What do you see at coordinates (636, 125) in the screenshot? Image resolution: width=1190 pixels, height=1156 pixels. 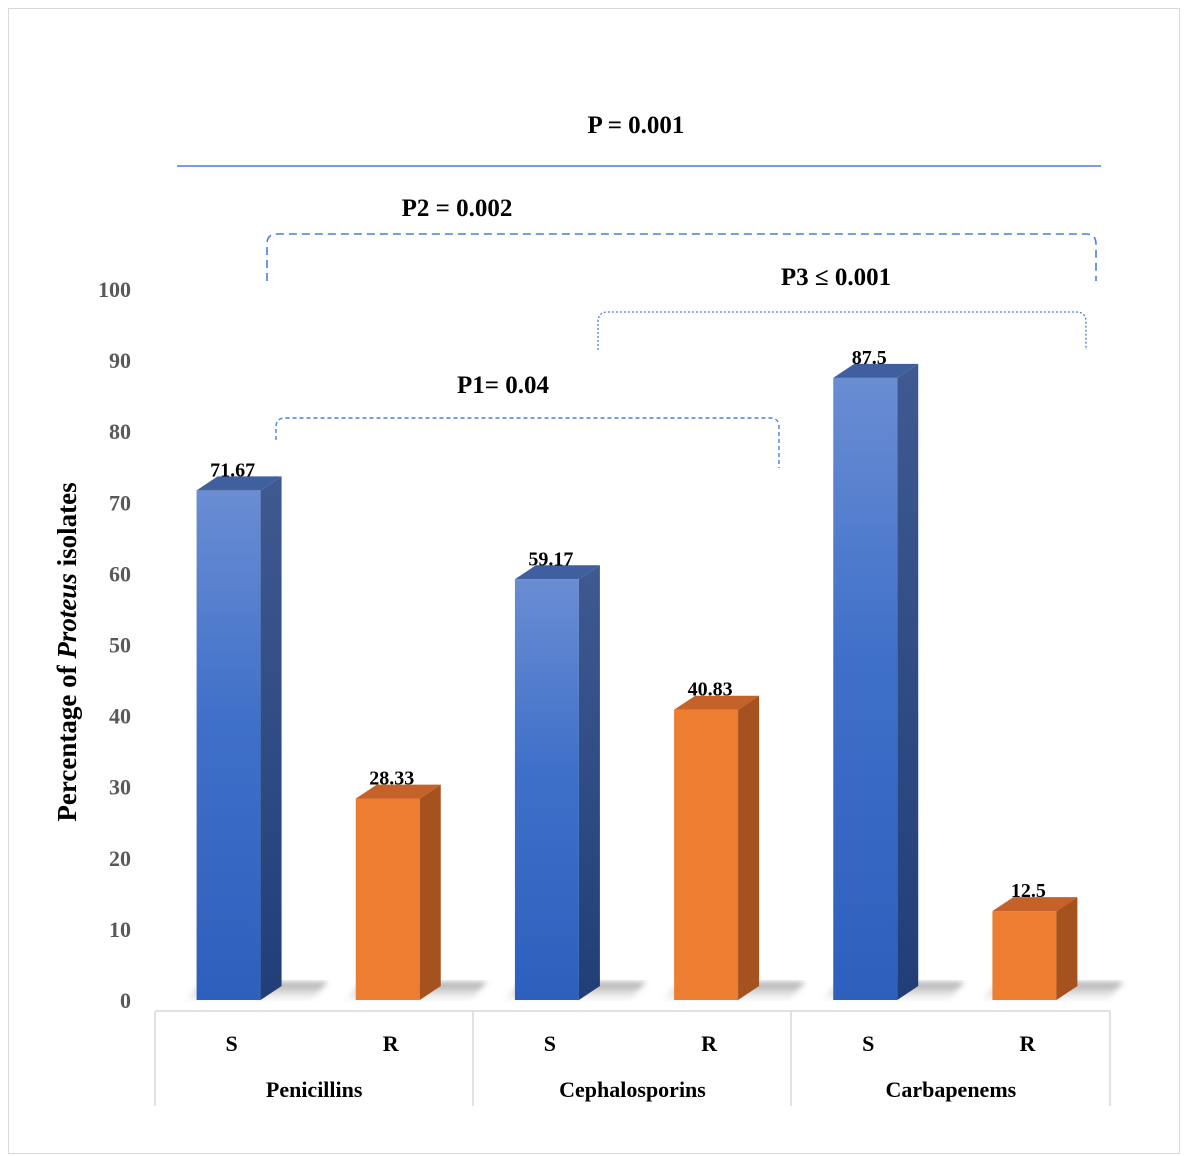 I see `p-overall-label: P = 0.001` at bounding box center [636, 125].